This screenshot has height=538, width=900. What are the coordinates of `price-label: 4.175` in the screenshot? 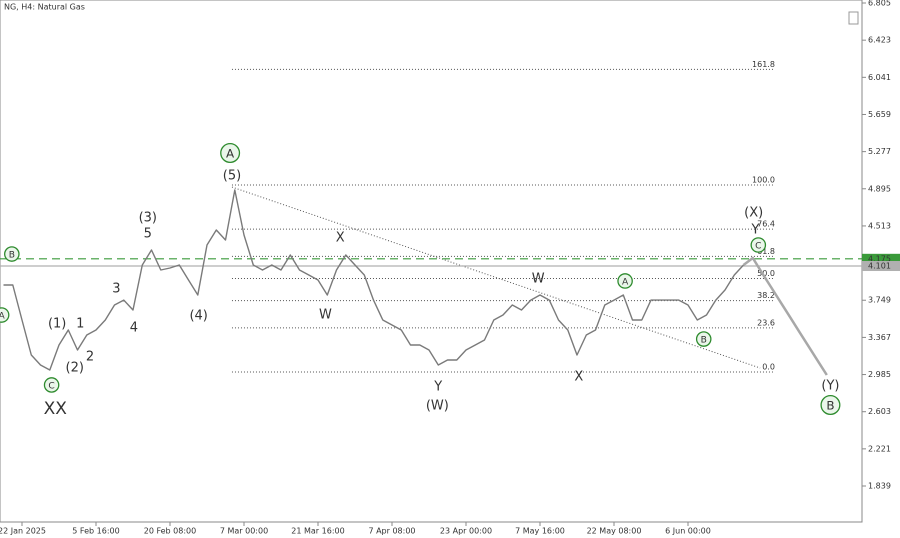 It's located at (879, 258).